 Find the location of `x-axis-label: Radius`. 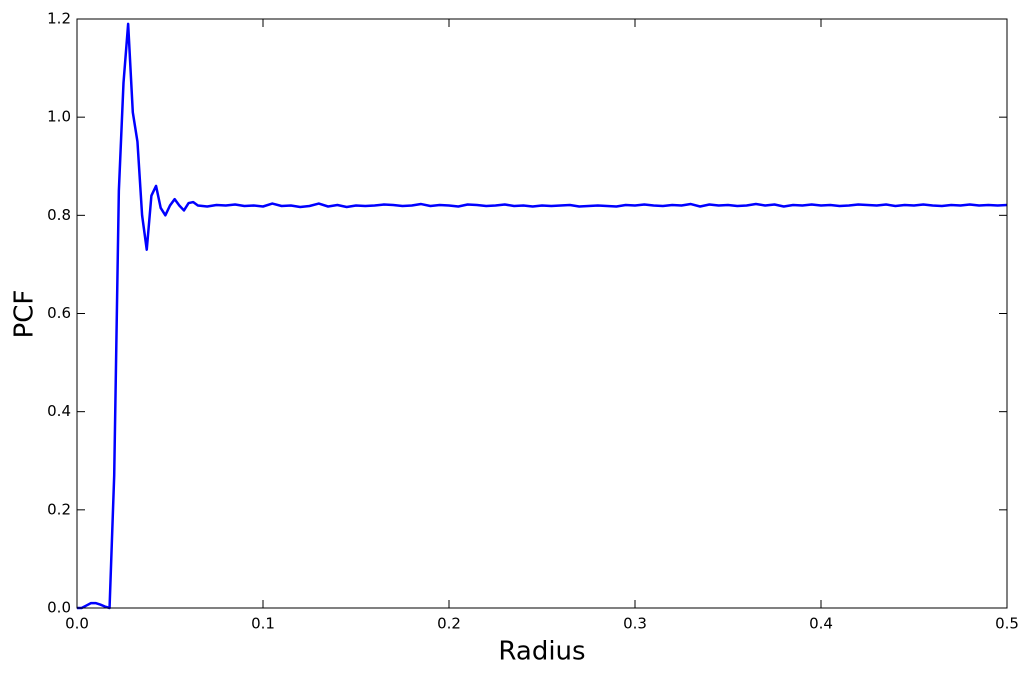

x-axis-label: Radius is located at coordinates (541, 652).